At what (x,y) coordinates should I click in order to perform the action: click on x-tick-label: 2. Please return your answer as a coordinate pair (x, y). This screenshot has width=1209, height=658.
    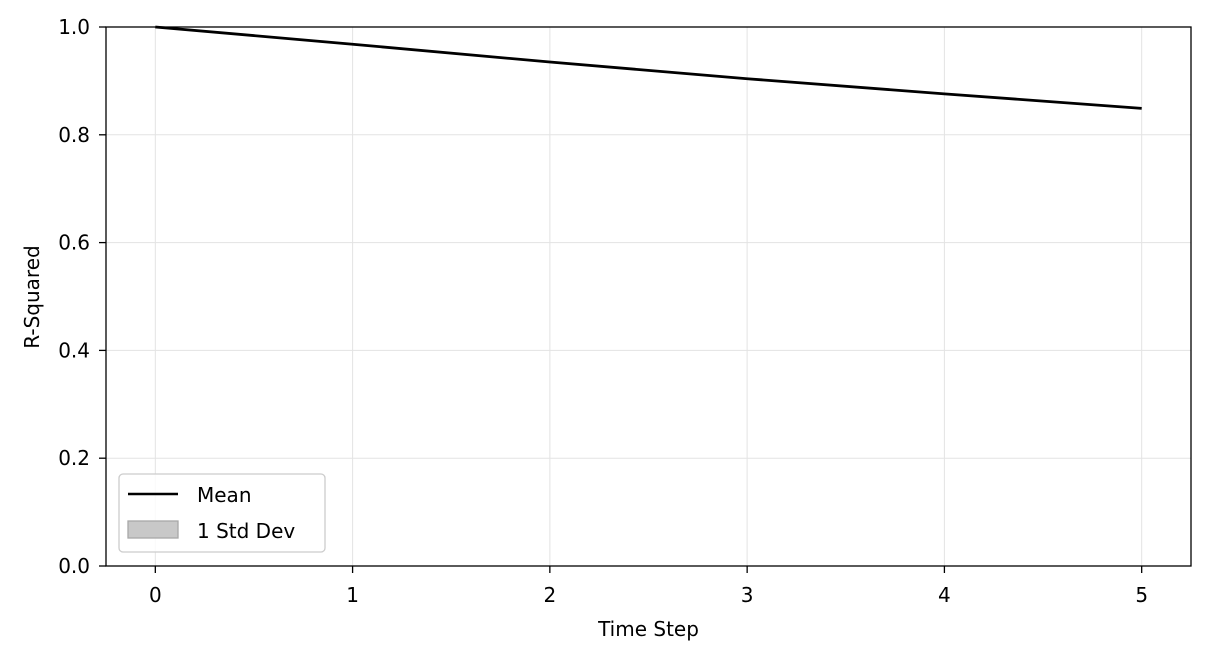
    Looking at the image, I should click on (549, 595).